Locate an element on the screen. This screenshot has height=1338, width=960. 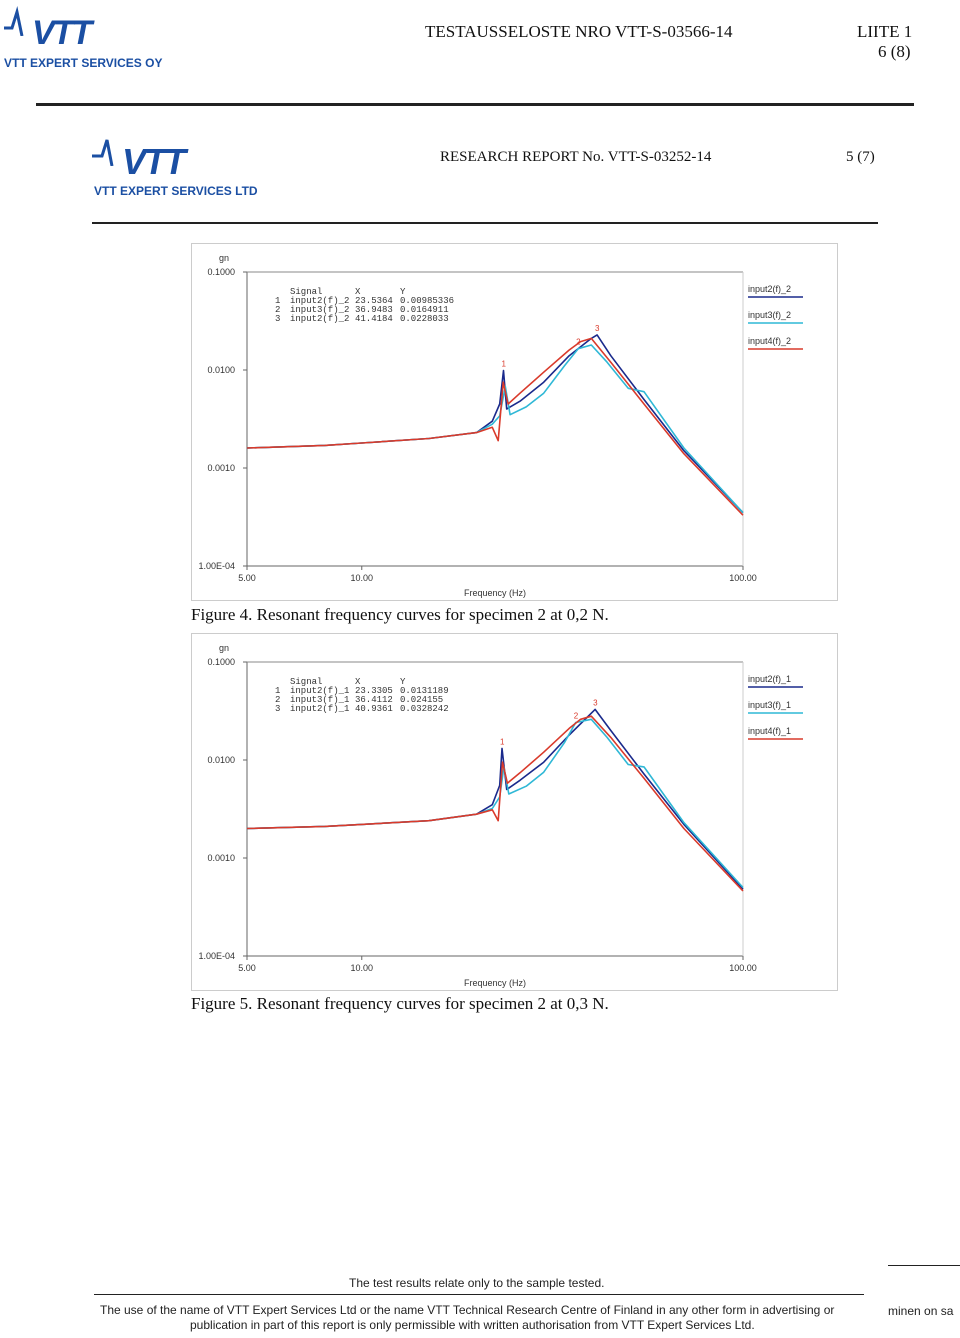
footer-rule-right is located at coordinates (924, 1265).